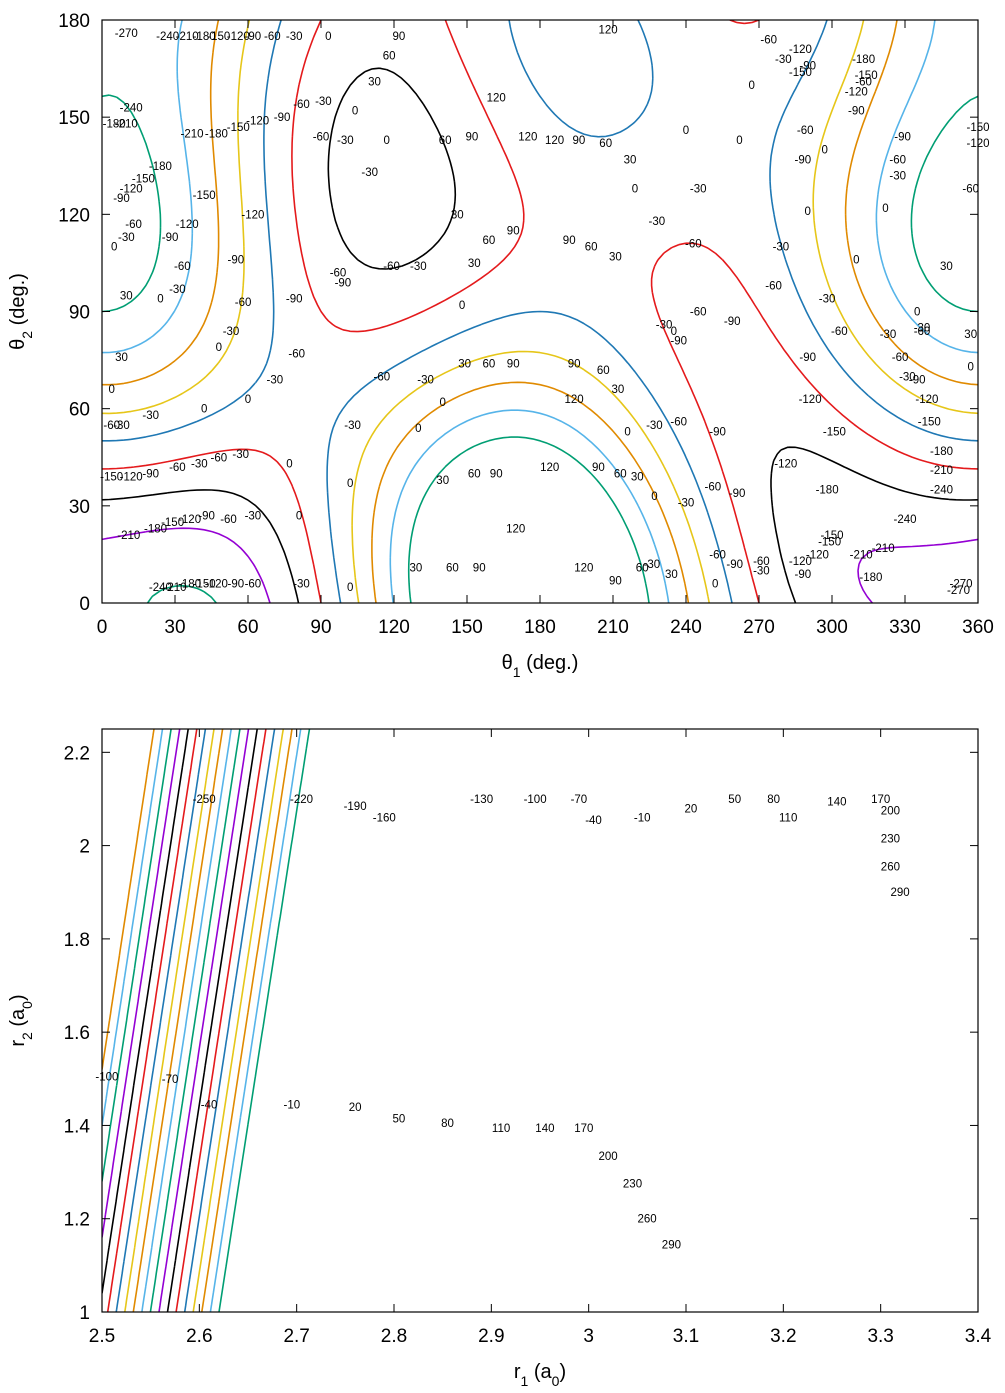 The height and width of the screenshot is (1393, 1005). What do you see at coordinates (588, 1336) in the screenshot?
I see `x-tick-label: 3` at bounding box center [588, 1336].